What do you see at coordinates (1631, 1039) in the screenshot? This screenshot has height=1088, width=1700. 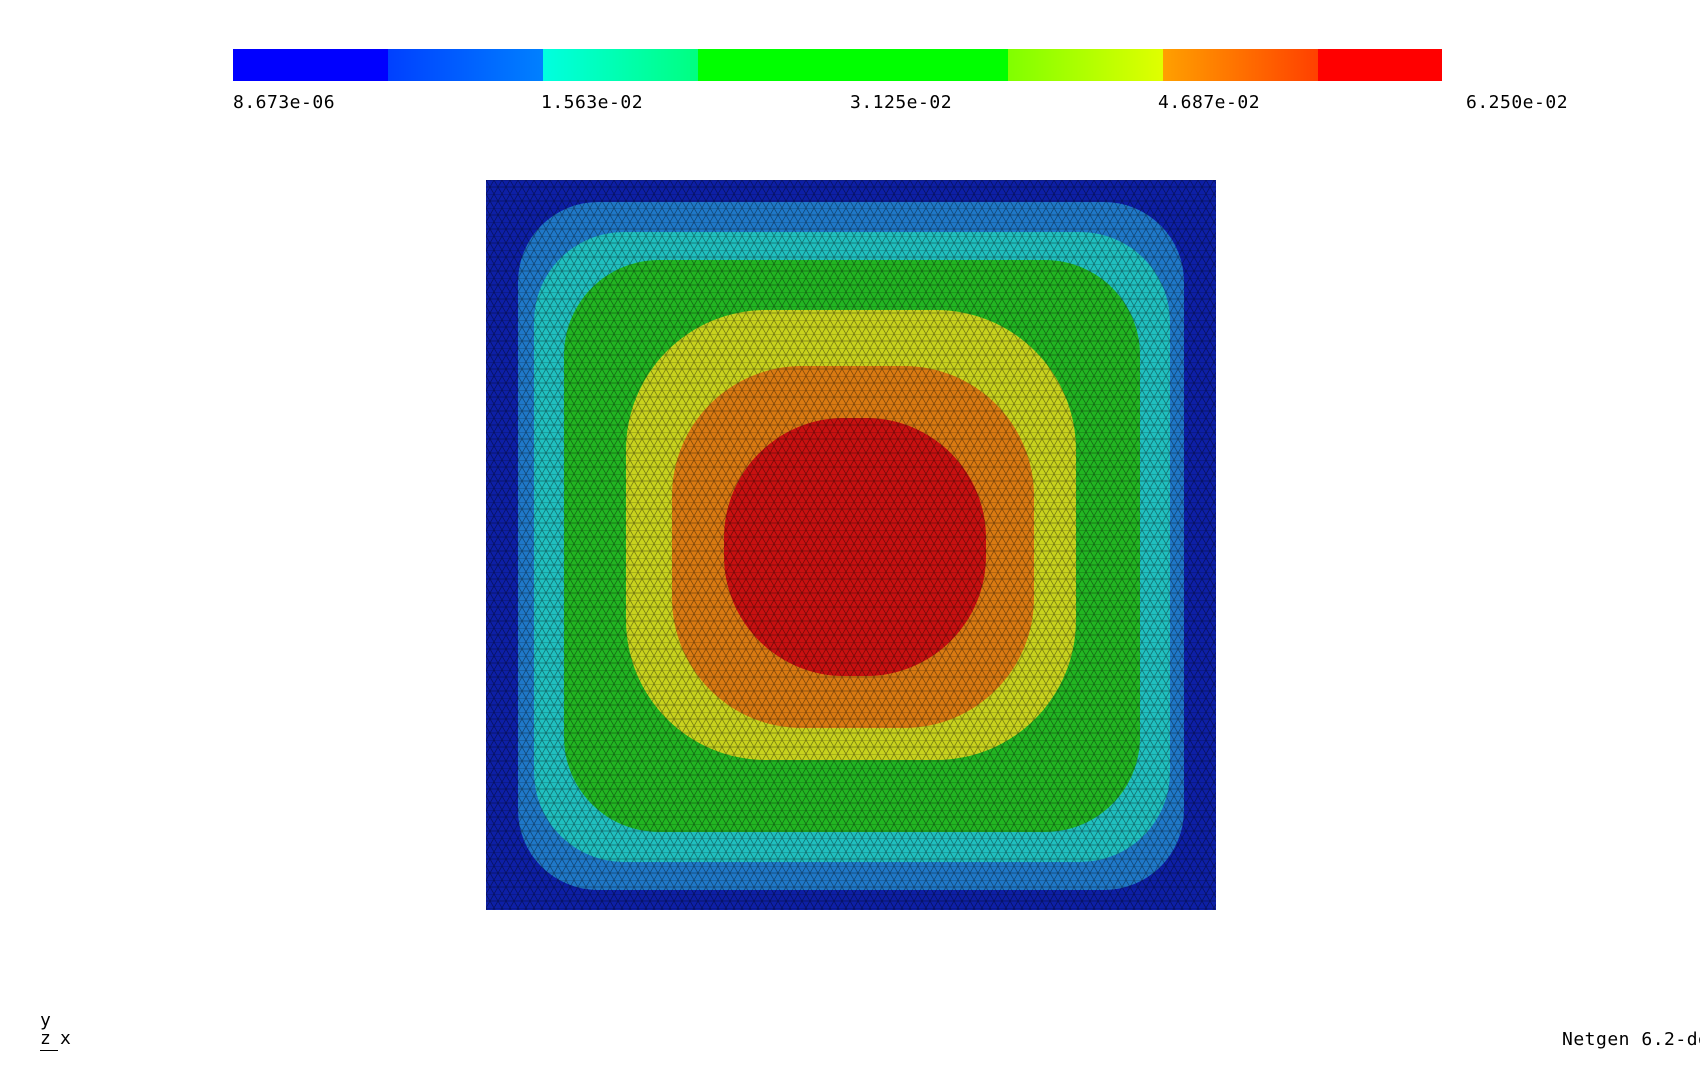 I see `version-label: Netgen 6.2-de` at bounding box center [1631, 1039].